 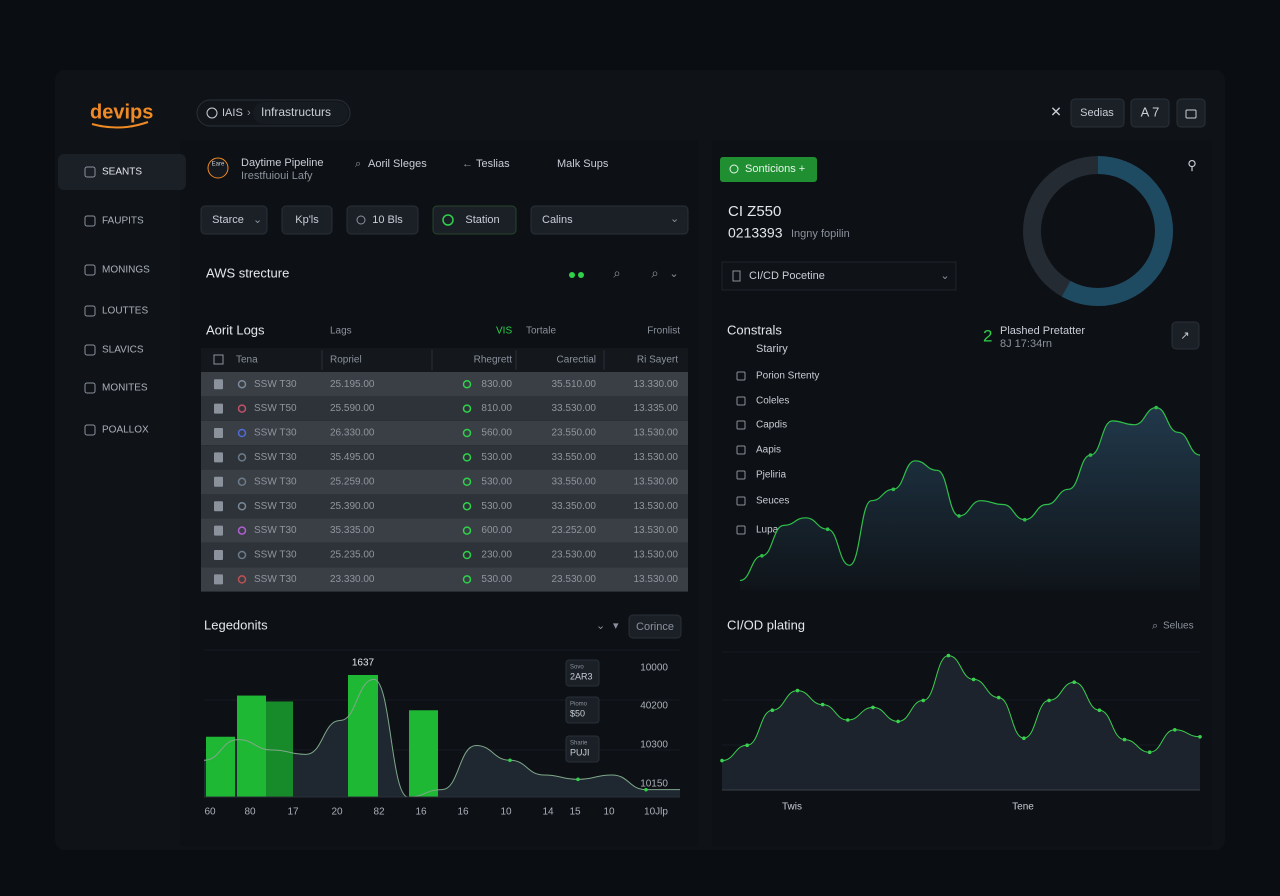 What do you see at coordinates (352, 408) in the screenshot?
I see `cell: 25.590.00` at bounding box center [352, 408].